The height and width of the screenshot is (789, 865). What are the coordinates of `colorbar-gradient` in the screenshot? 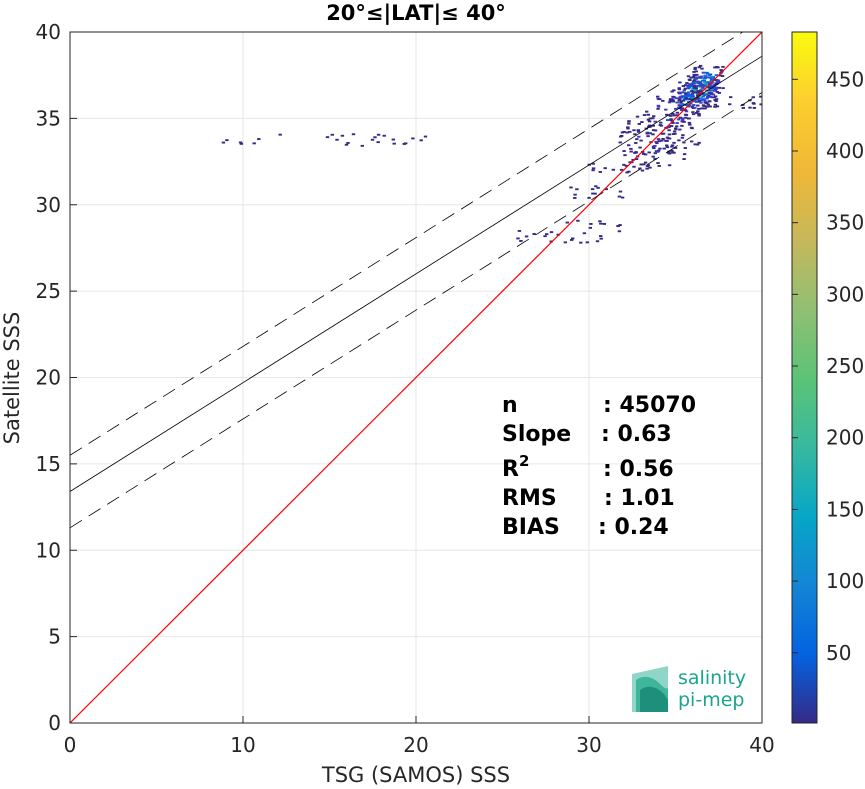 It's located at (804, 377).